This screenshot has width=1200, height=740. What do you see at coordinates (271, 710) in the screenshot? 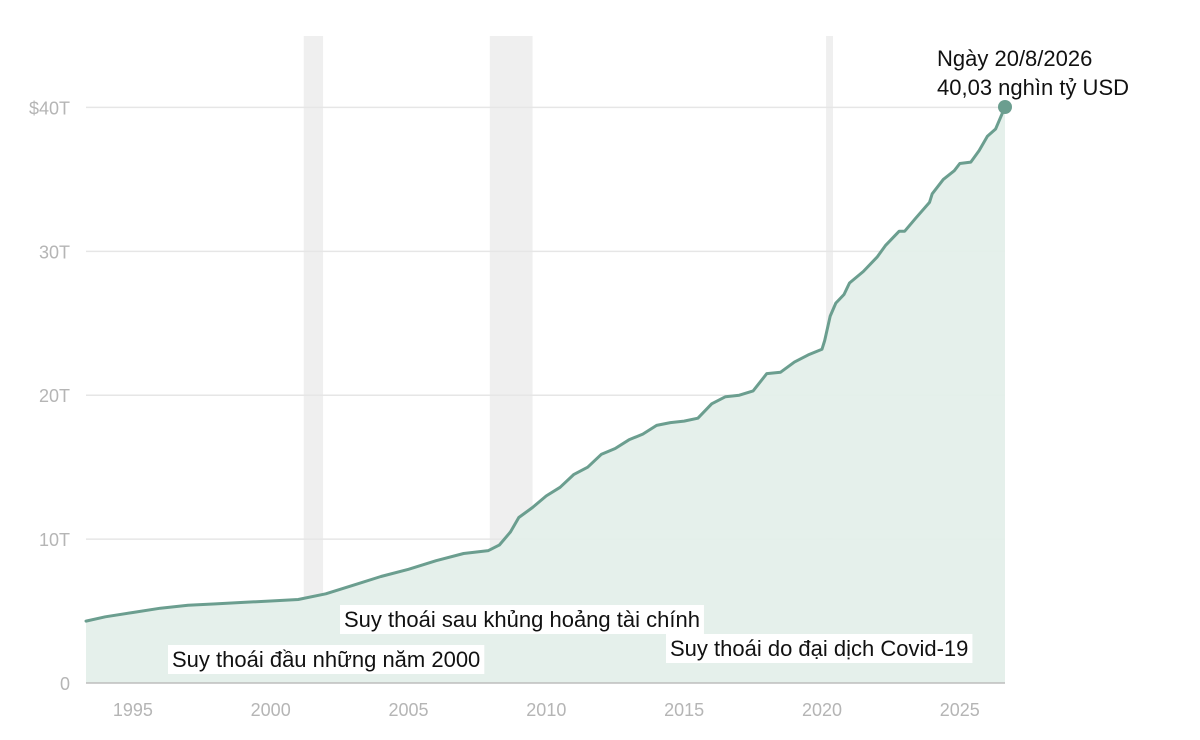
I see `x-tick-label-2000: 2000` at bounding box center [271, 710].